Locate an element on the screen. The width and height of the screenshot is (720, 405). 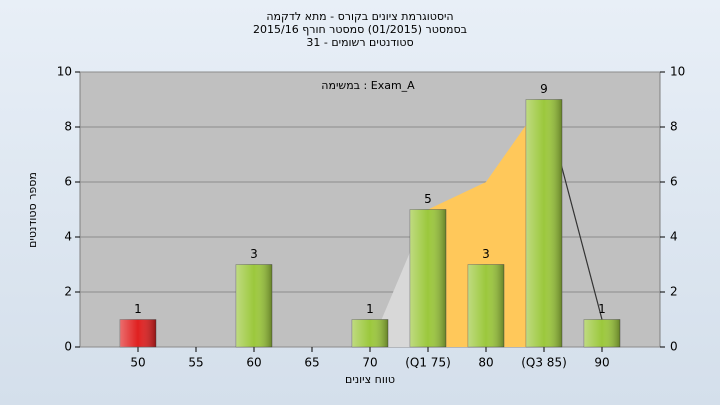
x-tick-label: 90 is located at coordinates (601, 363).